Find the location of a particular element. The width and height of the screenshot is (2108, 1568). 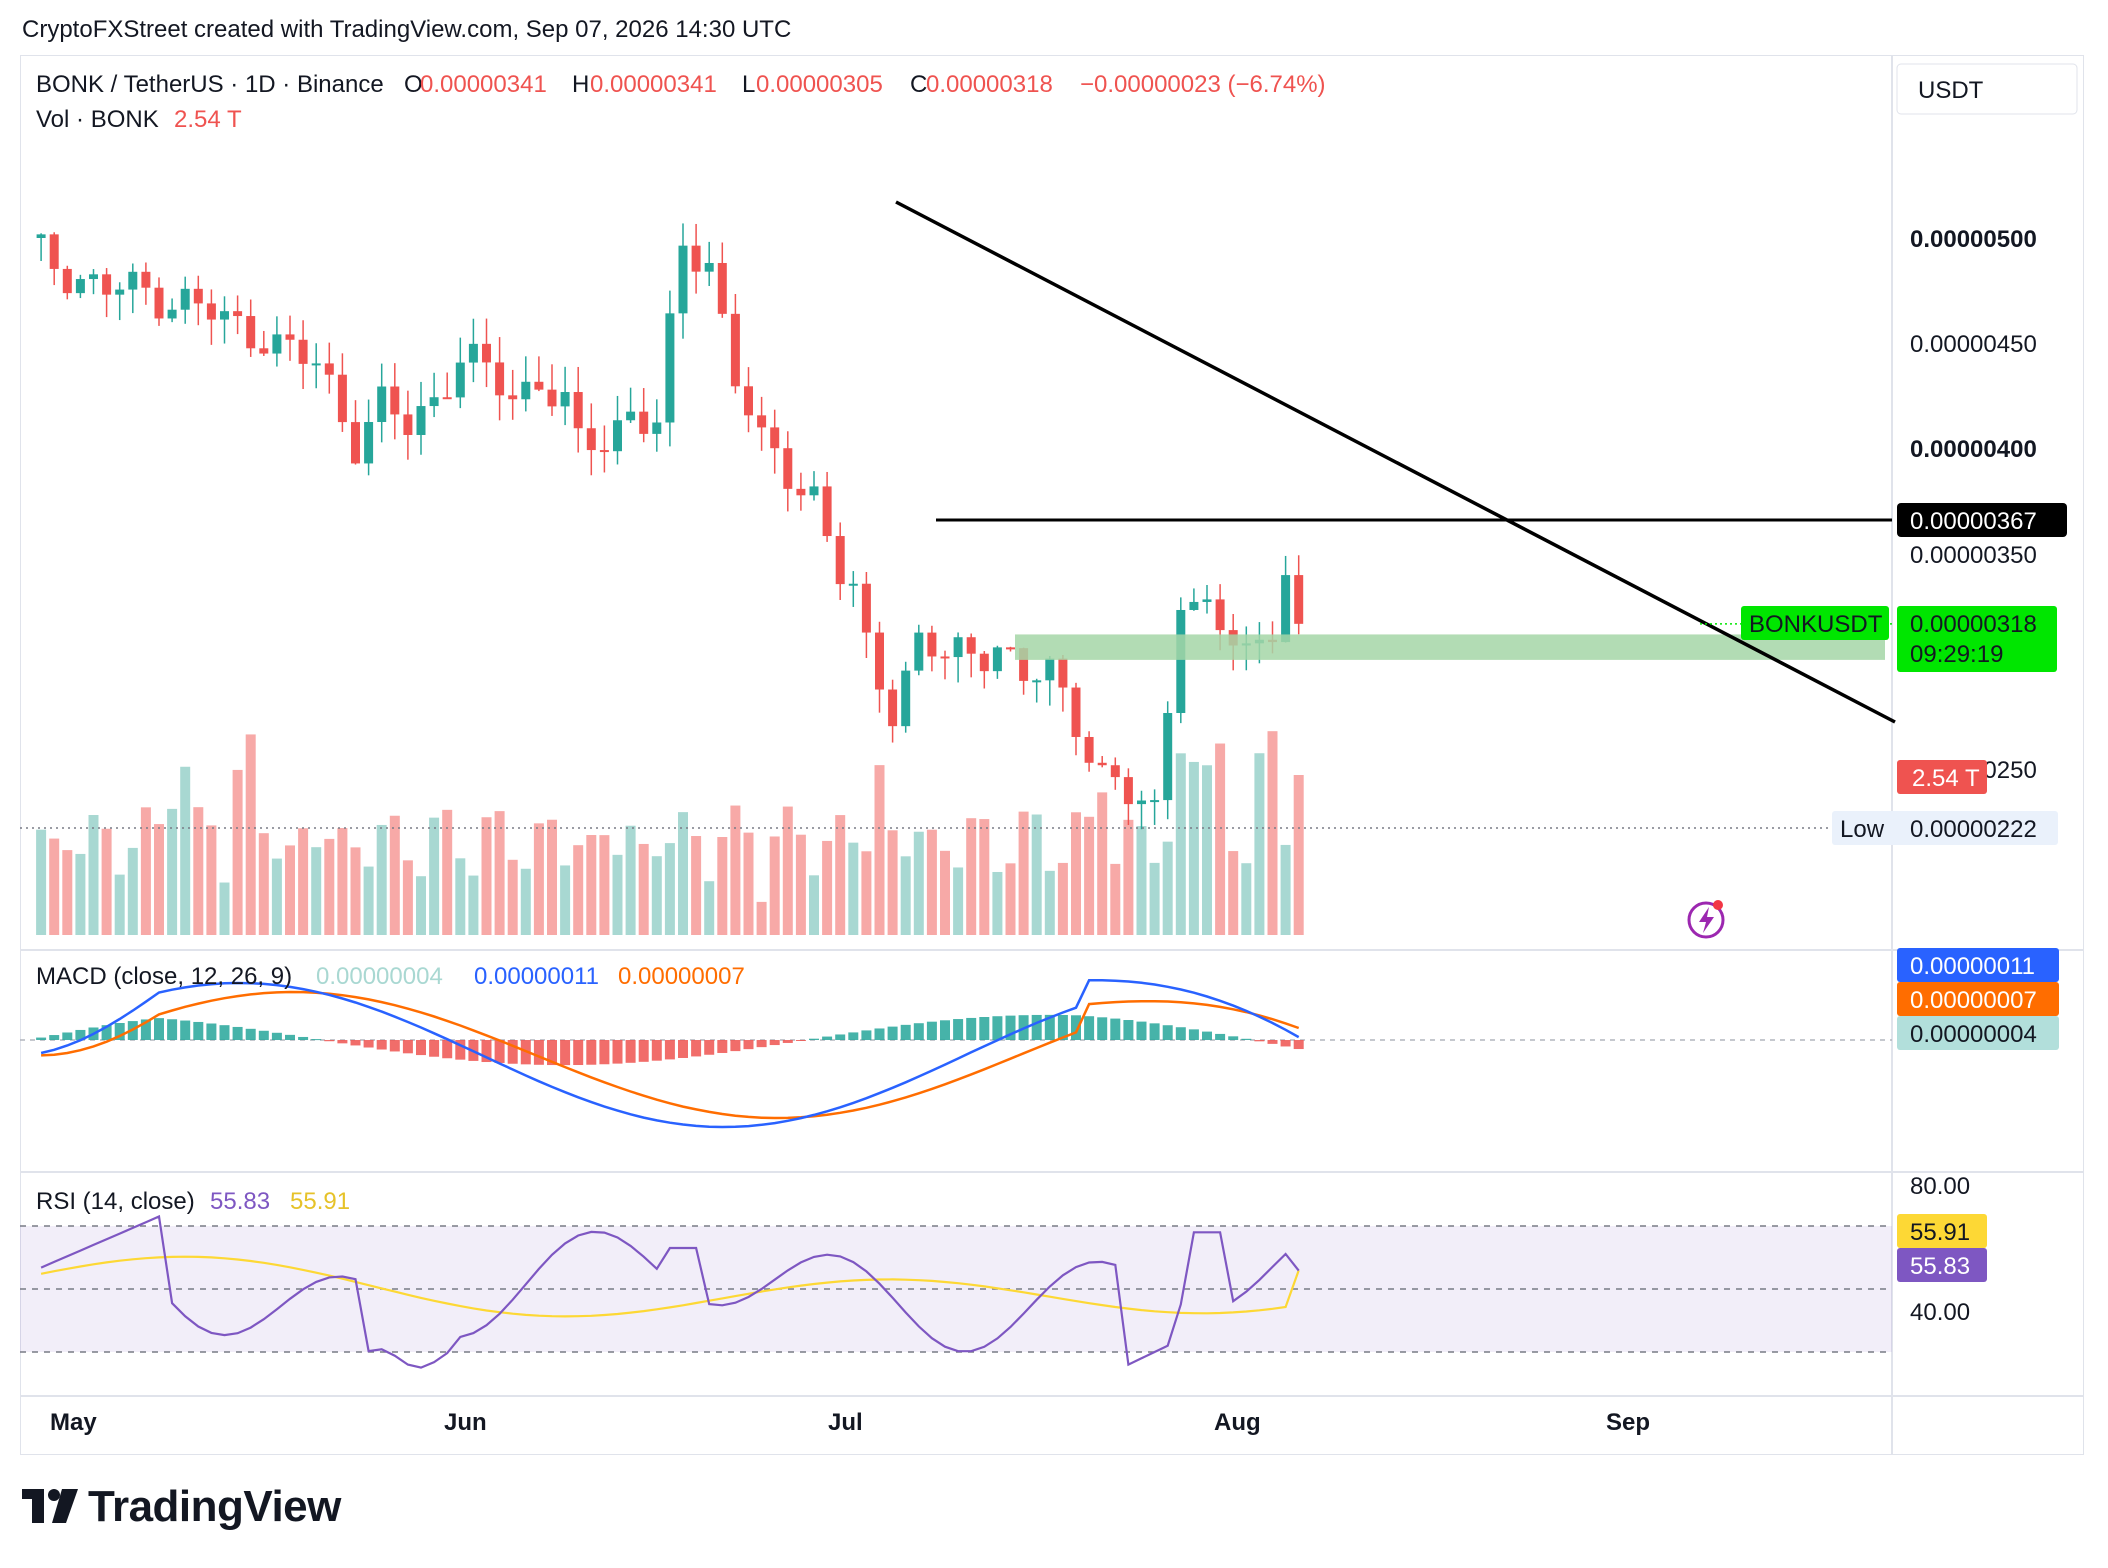

symbol-legend: BONK / TetherUS · 1D · Binance is located at coordinates (210, 84).